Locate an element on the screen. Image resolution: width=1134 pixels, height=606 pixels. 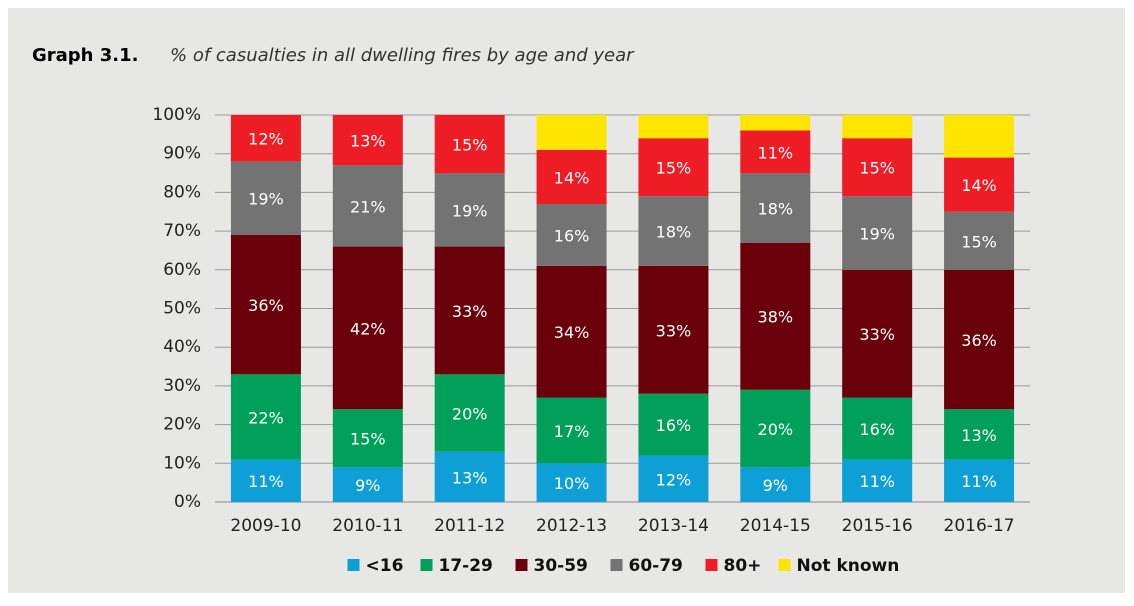
y-tick-label: 30% is located at coordinates (182, 386).